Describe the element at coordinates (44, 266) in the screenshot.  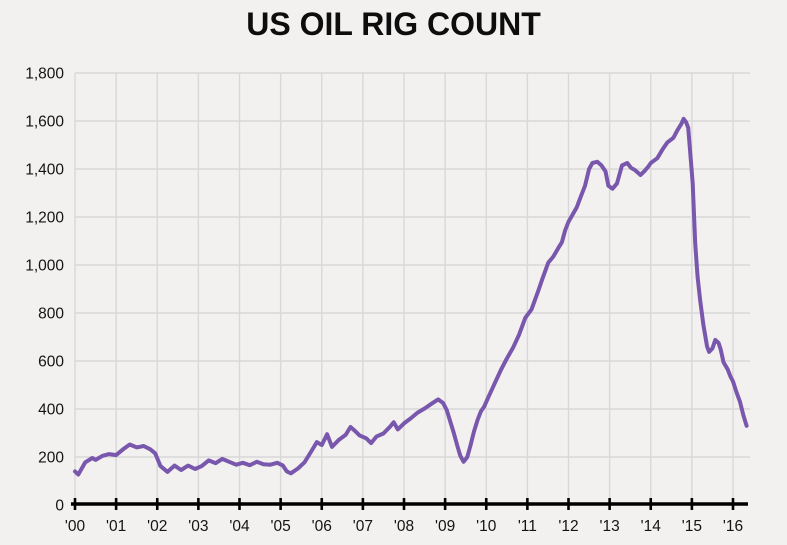
I see `y-tick-label: 1,000` at that location.